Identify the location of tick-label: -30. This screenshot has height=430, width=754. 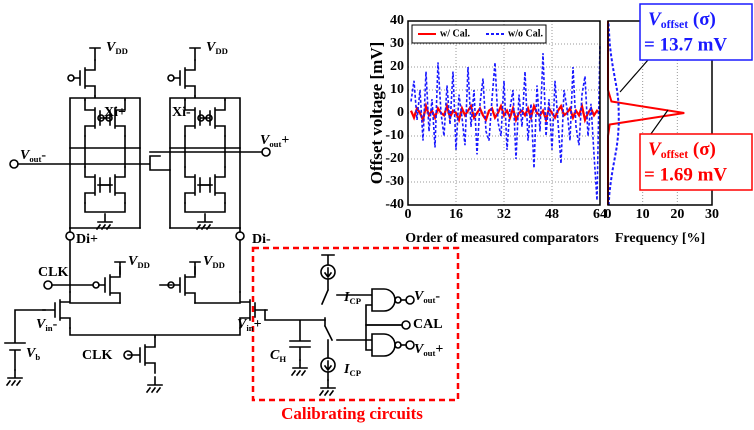
(394, 181).